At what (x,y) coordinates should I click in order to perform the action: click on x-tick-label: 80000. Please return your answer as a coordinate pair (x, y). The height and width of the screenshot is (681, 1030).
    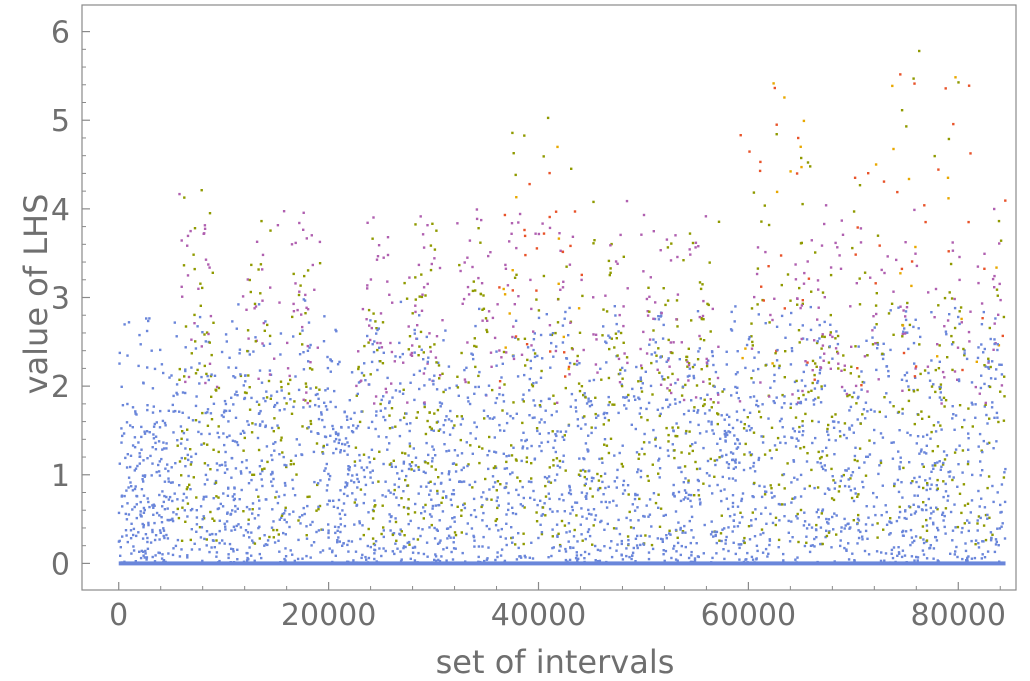
    Looking at the image, I should click on (958, 615).